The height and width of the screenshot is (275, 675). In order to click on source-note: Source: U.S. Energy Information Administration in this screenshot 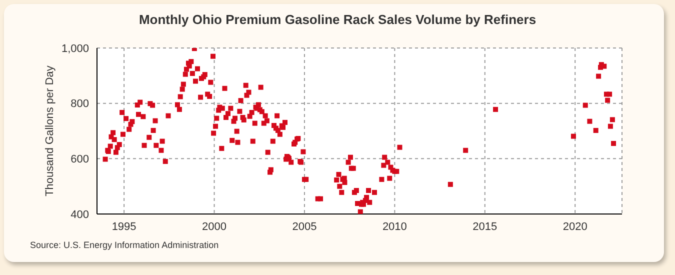, I will do `click(124, 245)`.